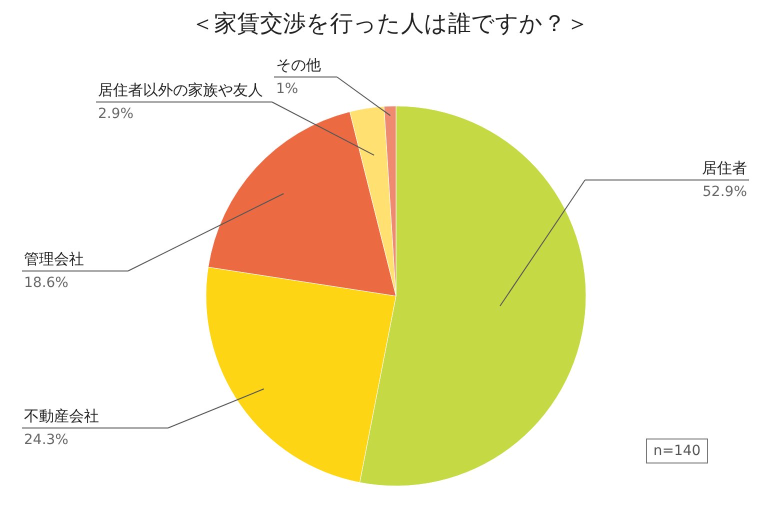 Image resolution: width=780 pixels, height=507 pixels. Describe the element at coordinates (390, 24) in the screenshot. I see `chart-title: ＜家賃交渉を行った人は誰ですか？＞` at that location.